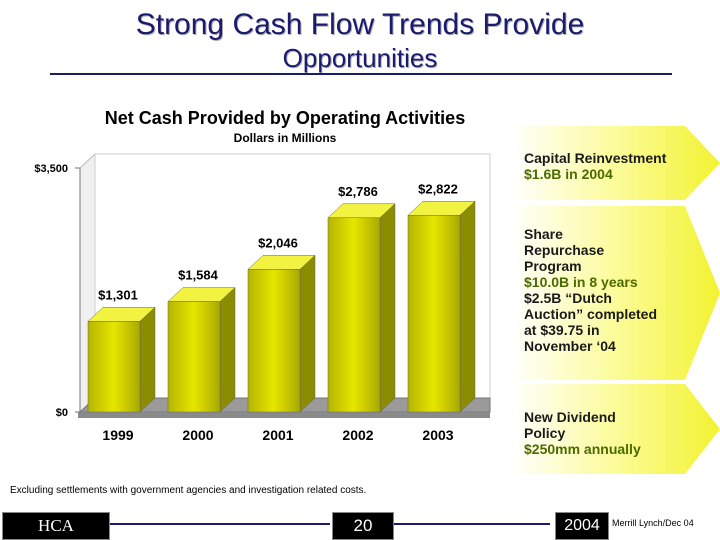  What do you see at coordinates (62, 413) in the screenshot?
I see `y-tick-label: $0` at bounding box center [62, 413].